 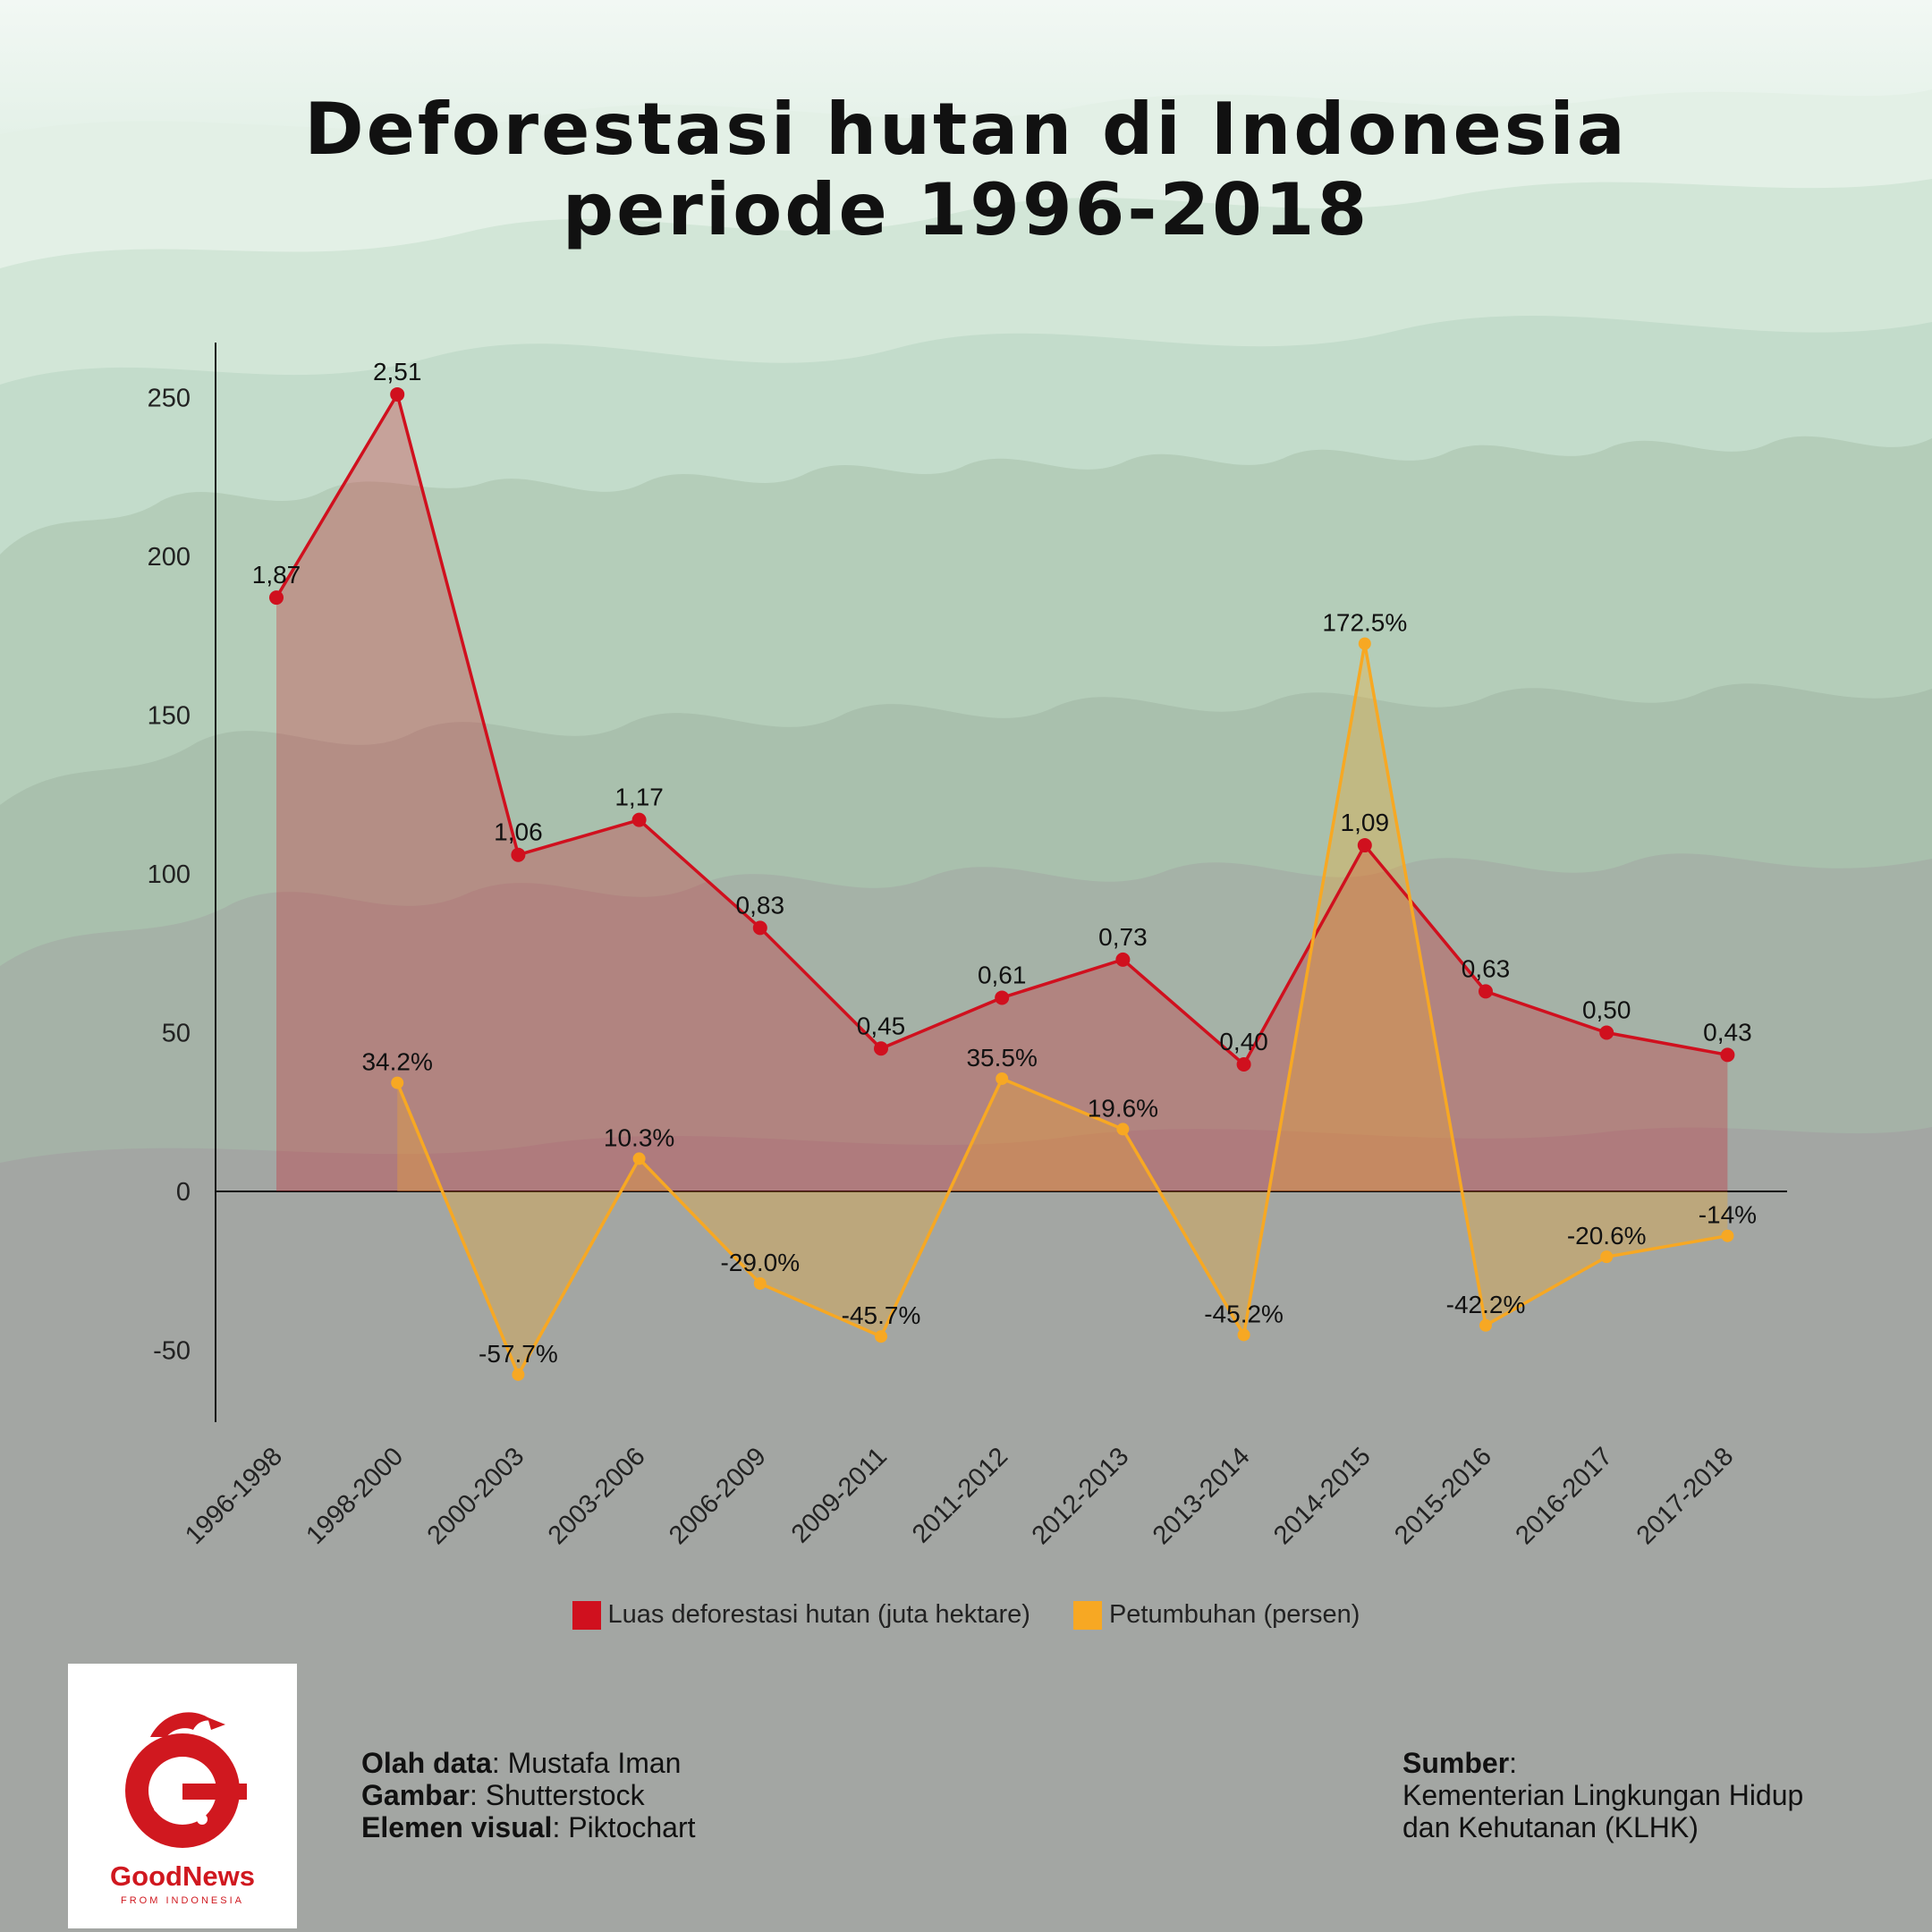 I want to click on data-label-growth: 10.3%, so click(x=639, y=1137).